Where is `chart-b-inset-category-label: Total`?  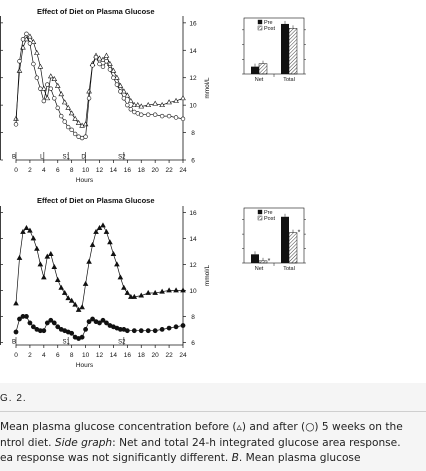
chart-b-inset-category-label: Total is located at coordinates (289, 269).